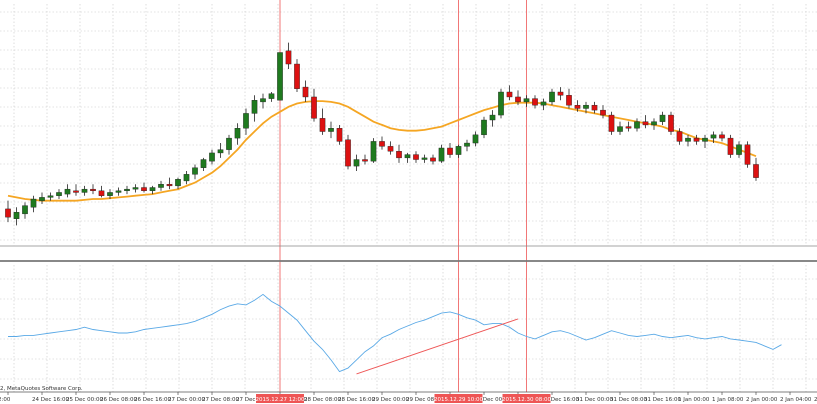  What do you see at coordinates (796, 400) in the screenshot?
I see `x-tick-label: 2 Jan 04:00` at bounding box center [796, 400].